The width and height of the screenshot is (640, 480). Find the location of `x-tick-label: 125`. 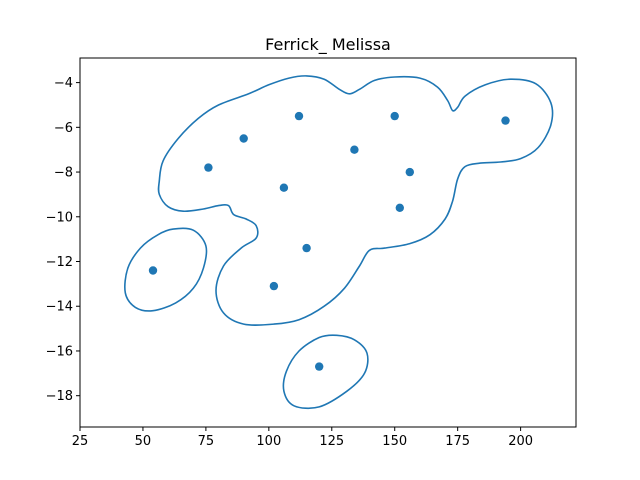

x-tick-label: 125 is located at coordinates (331, 441).